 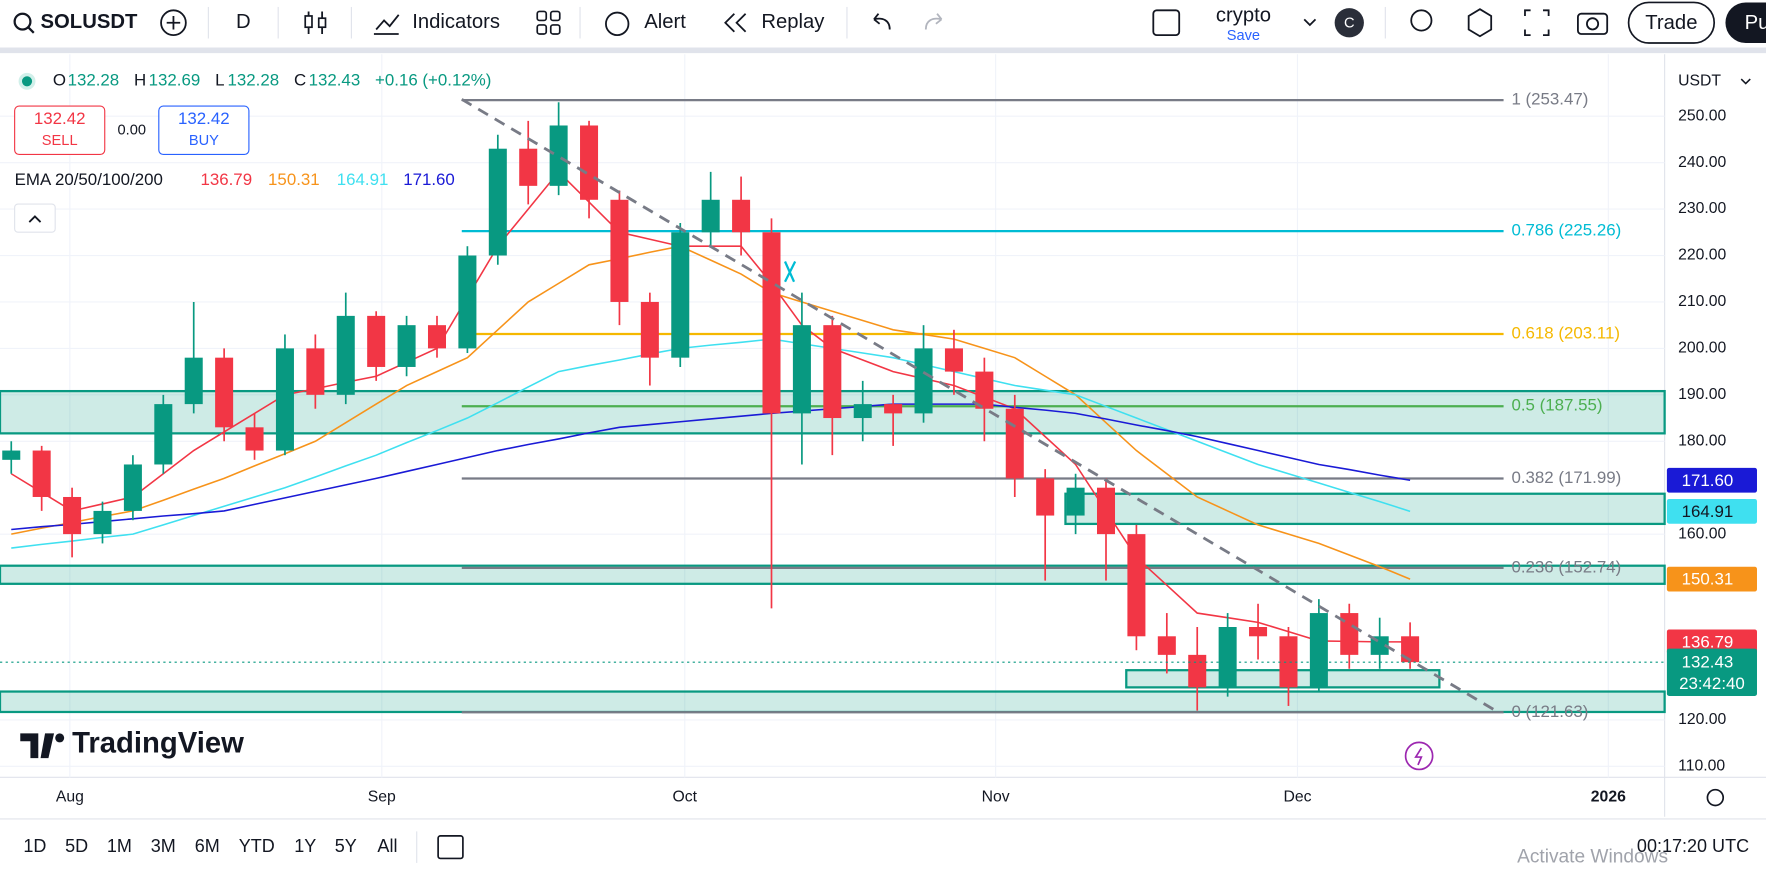 I want to click on layout-name: crypto, so click(x=1243, y=15).